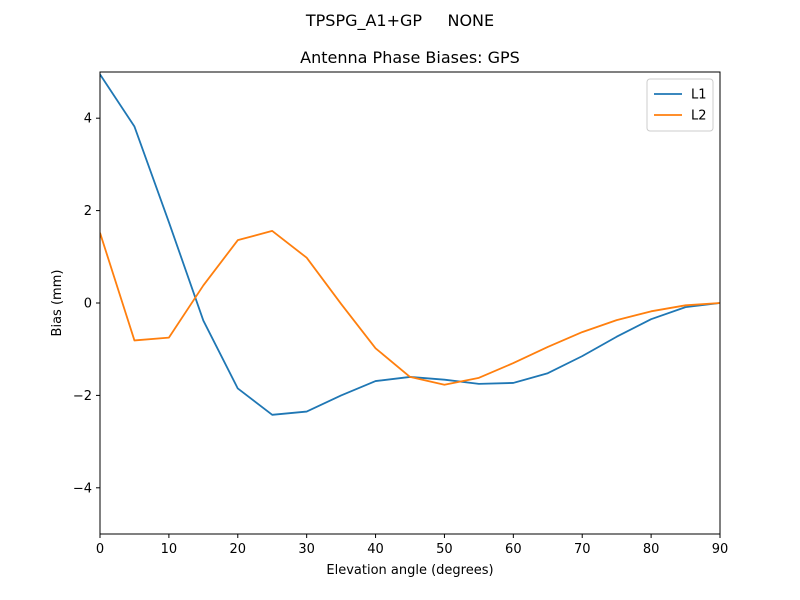 Image resolution: width=800 pixels, height=600 pixels. Describe the element at coordinates (582, 549) in the screenshot. I see `x-tick-label: 70` at that location.